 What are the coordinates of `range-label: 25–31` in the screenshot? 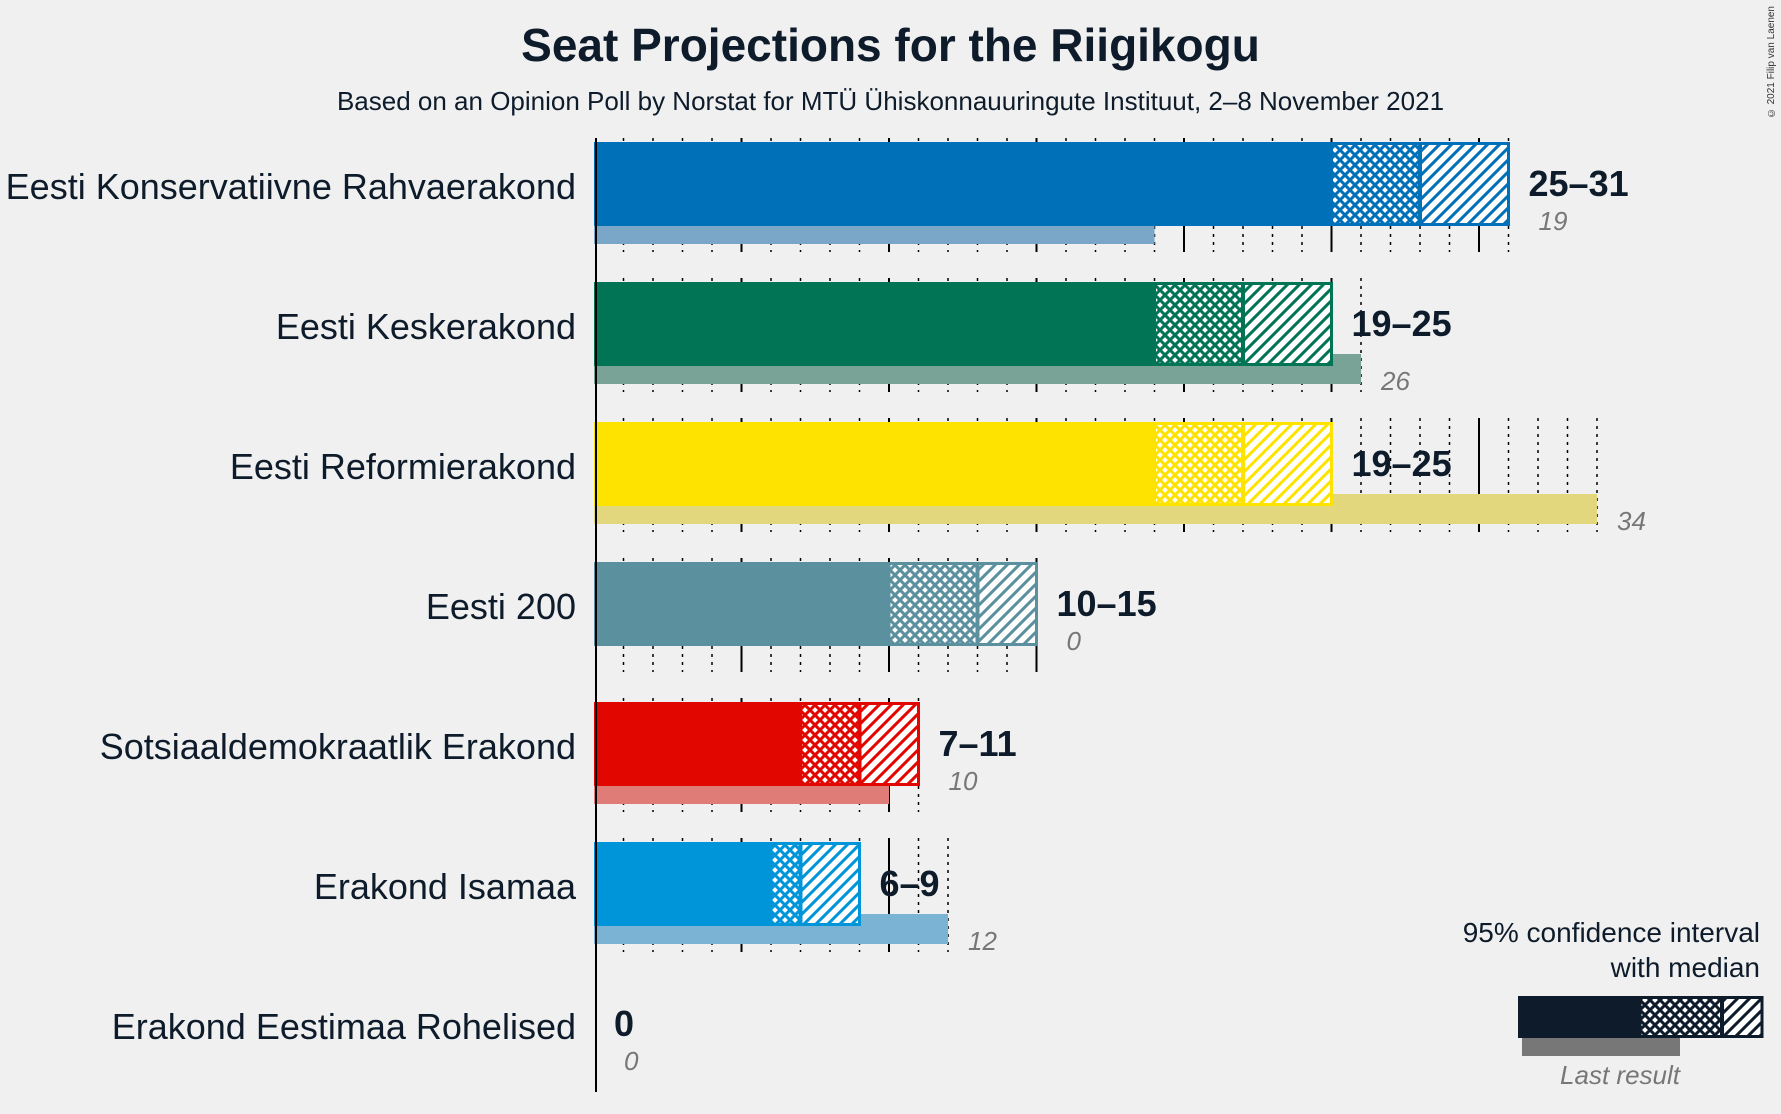 It's located at (1579, 183).